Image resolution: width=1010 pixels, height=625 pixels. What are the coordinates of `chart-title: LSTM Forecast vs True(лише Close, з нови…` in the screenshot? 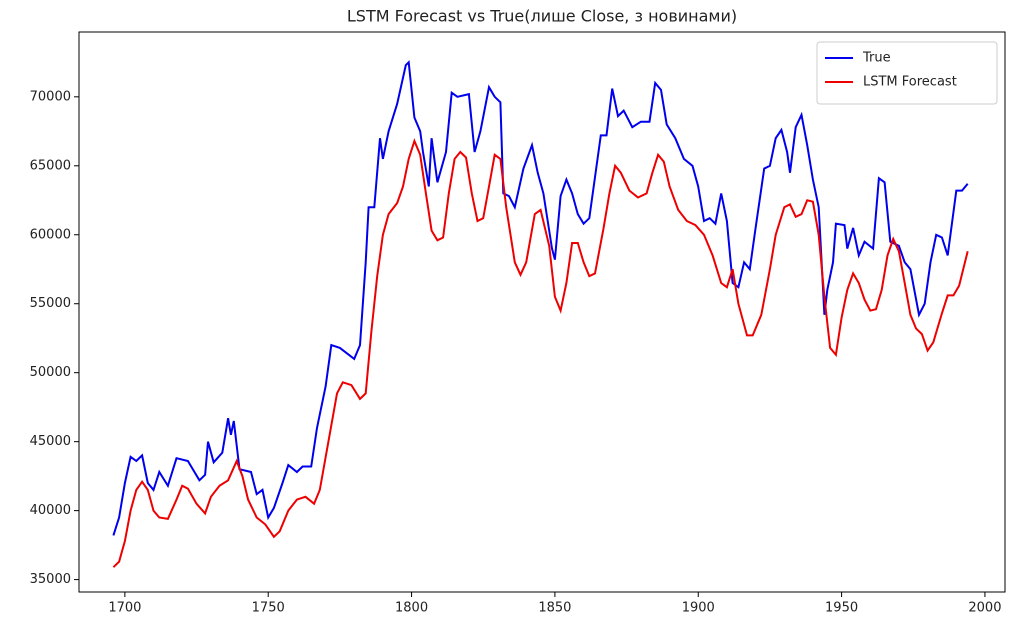 It's located at (542, 16).